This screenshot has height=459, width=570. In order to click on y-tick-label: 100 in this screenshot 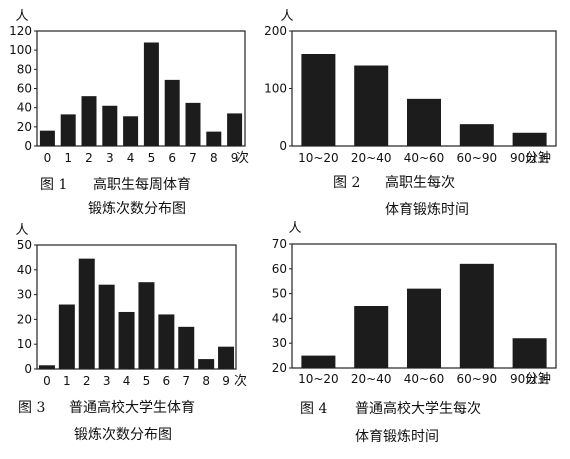, I will do `click(20, 50)`.